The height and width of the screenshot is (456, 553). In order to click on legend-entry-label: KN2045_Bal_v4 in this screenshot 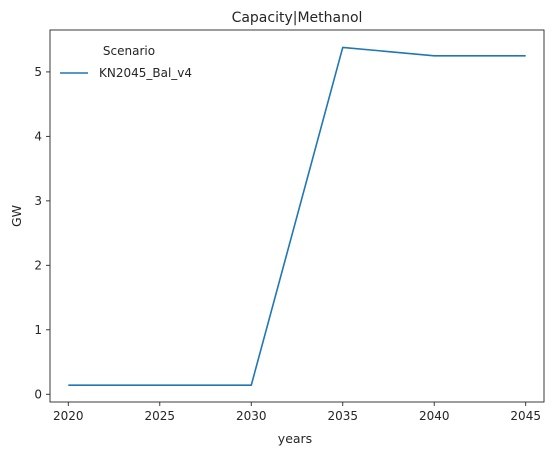, I will do `click(145, 73)`.